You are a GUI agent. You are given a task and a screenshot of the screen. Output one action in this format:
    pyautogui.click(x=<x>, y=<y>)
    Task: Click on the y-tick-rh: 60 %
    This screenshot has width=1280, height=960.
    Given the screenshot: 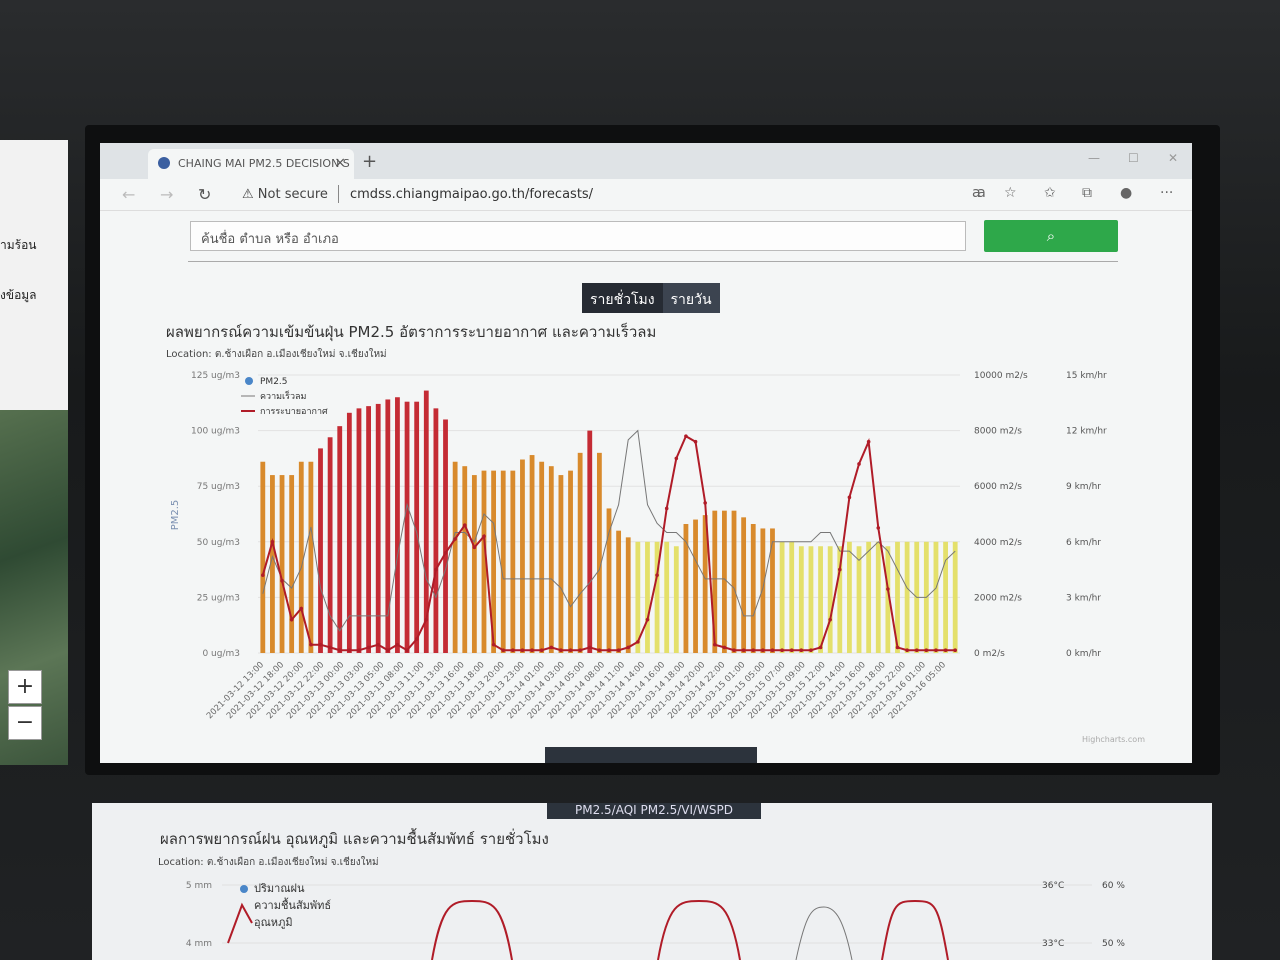 What is the action you would take?
    pyautogui.click(x=1113, y=886)
    